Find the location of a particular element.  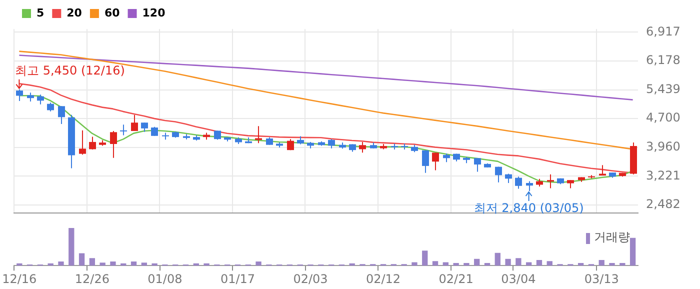

legend-label: 60 is located at coordinates (112, 13).